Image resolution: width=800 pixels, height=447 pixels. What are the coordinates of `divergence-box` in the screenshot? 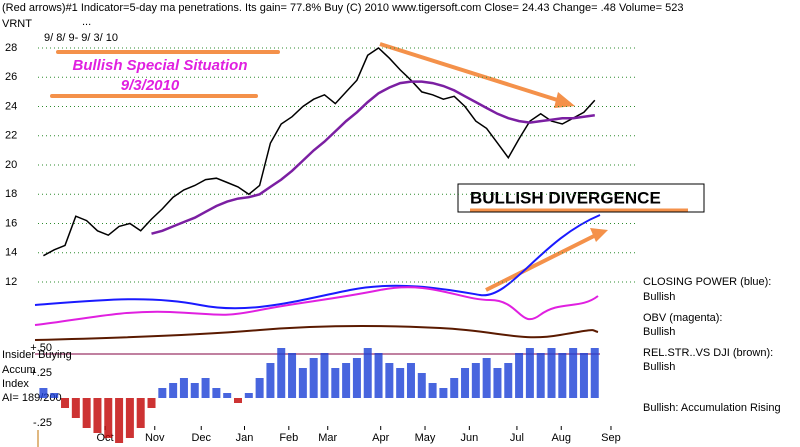 It's located at (581, 198).